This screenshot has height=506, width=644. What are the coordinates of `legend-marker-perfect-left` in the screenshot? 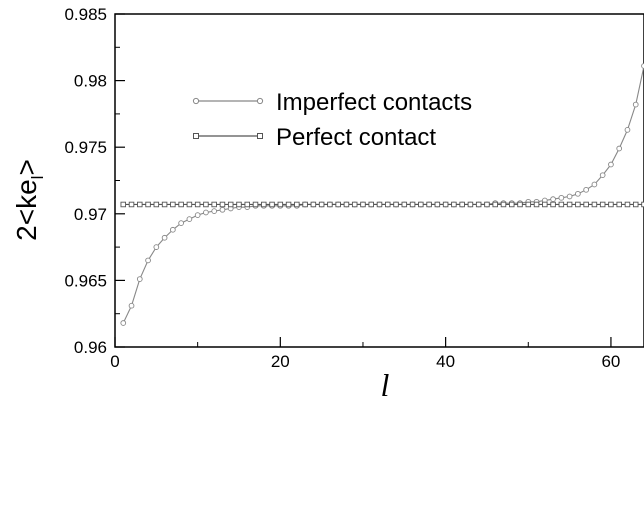 It's located at (196, 136).